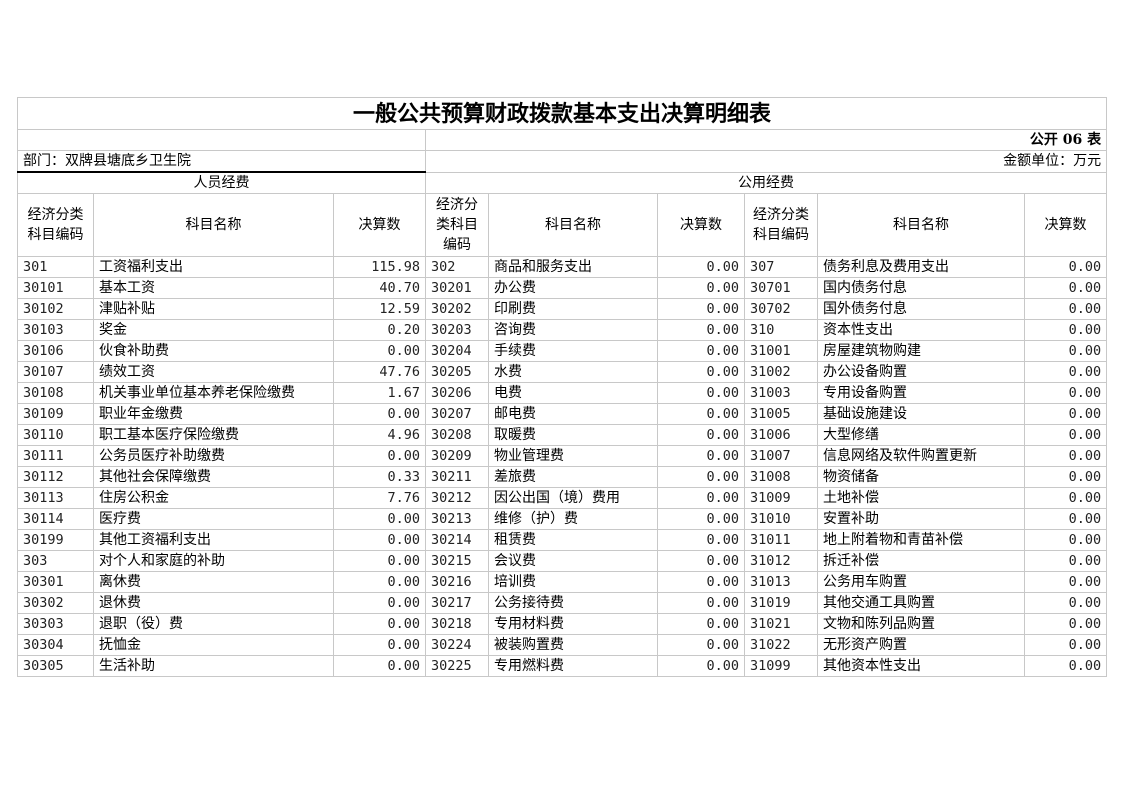 The image size is (1122, 793). Describe the element at coordinates (921, 519) in the screenshot. I see `name-cell: 安置补助` at that location.